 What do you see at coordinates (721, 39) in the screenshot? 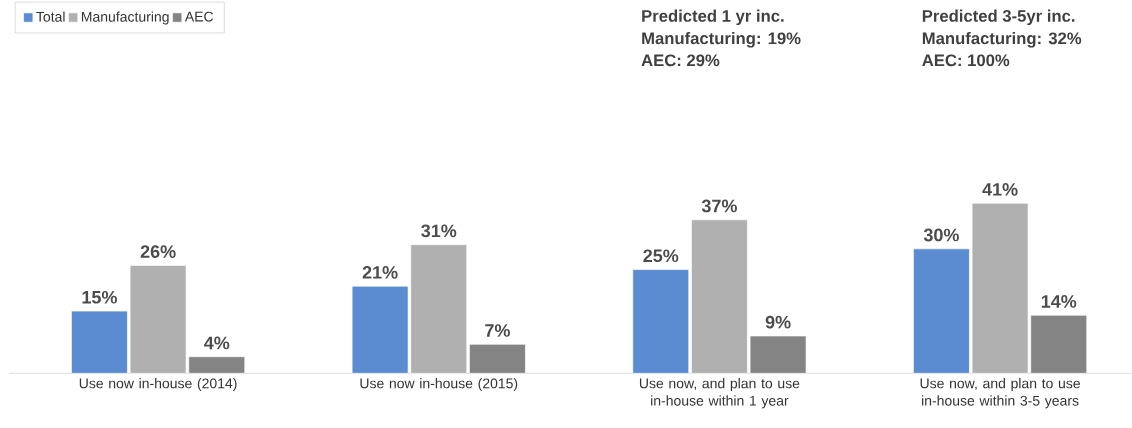
I see `text: Manufacturing: 19%` at bounding box center [721, 39].